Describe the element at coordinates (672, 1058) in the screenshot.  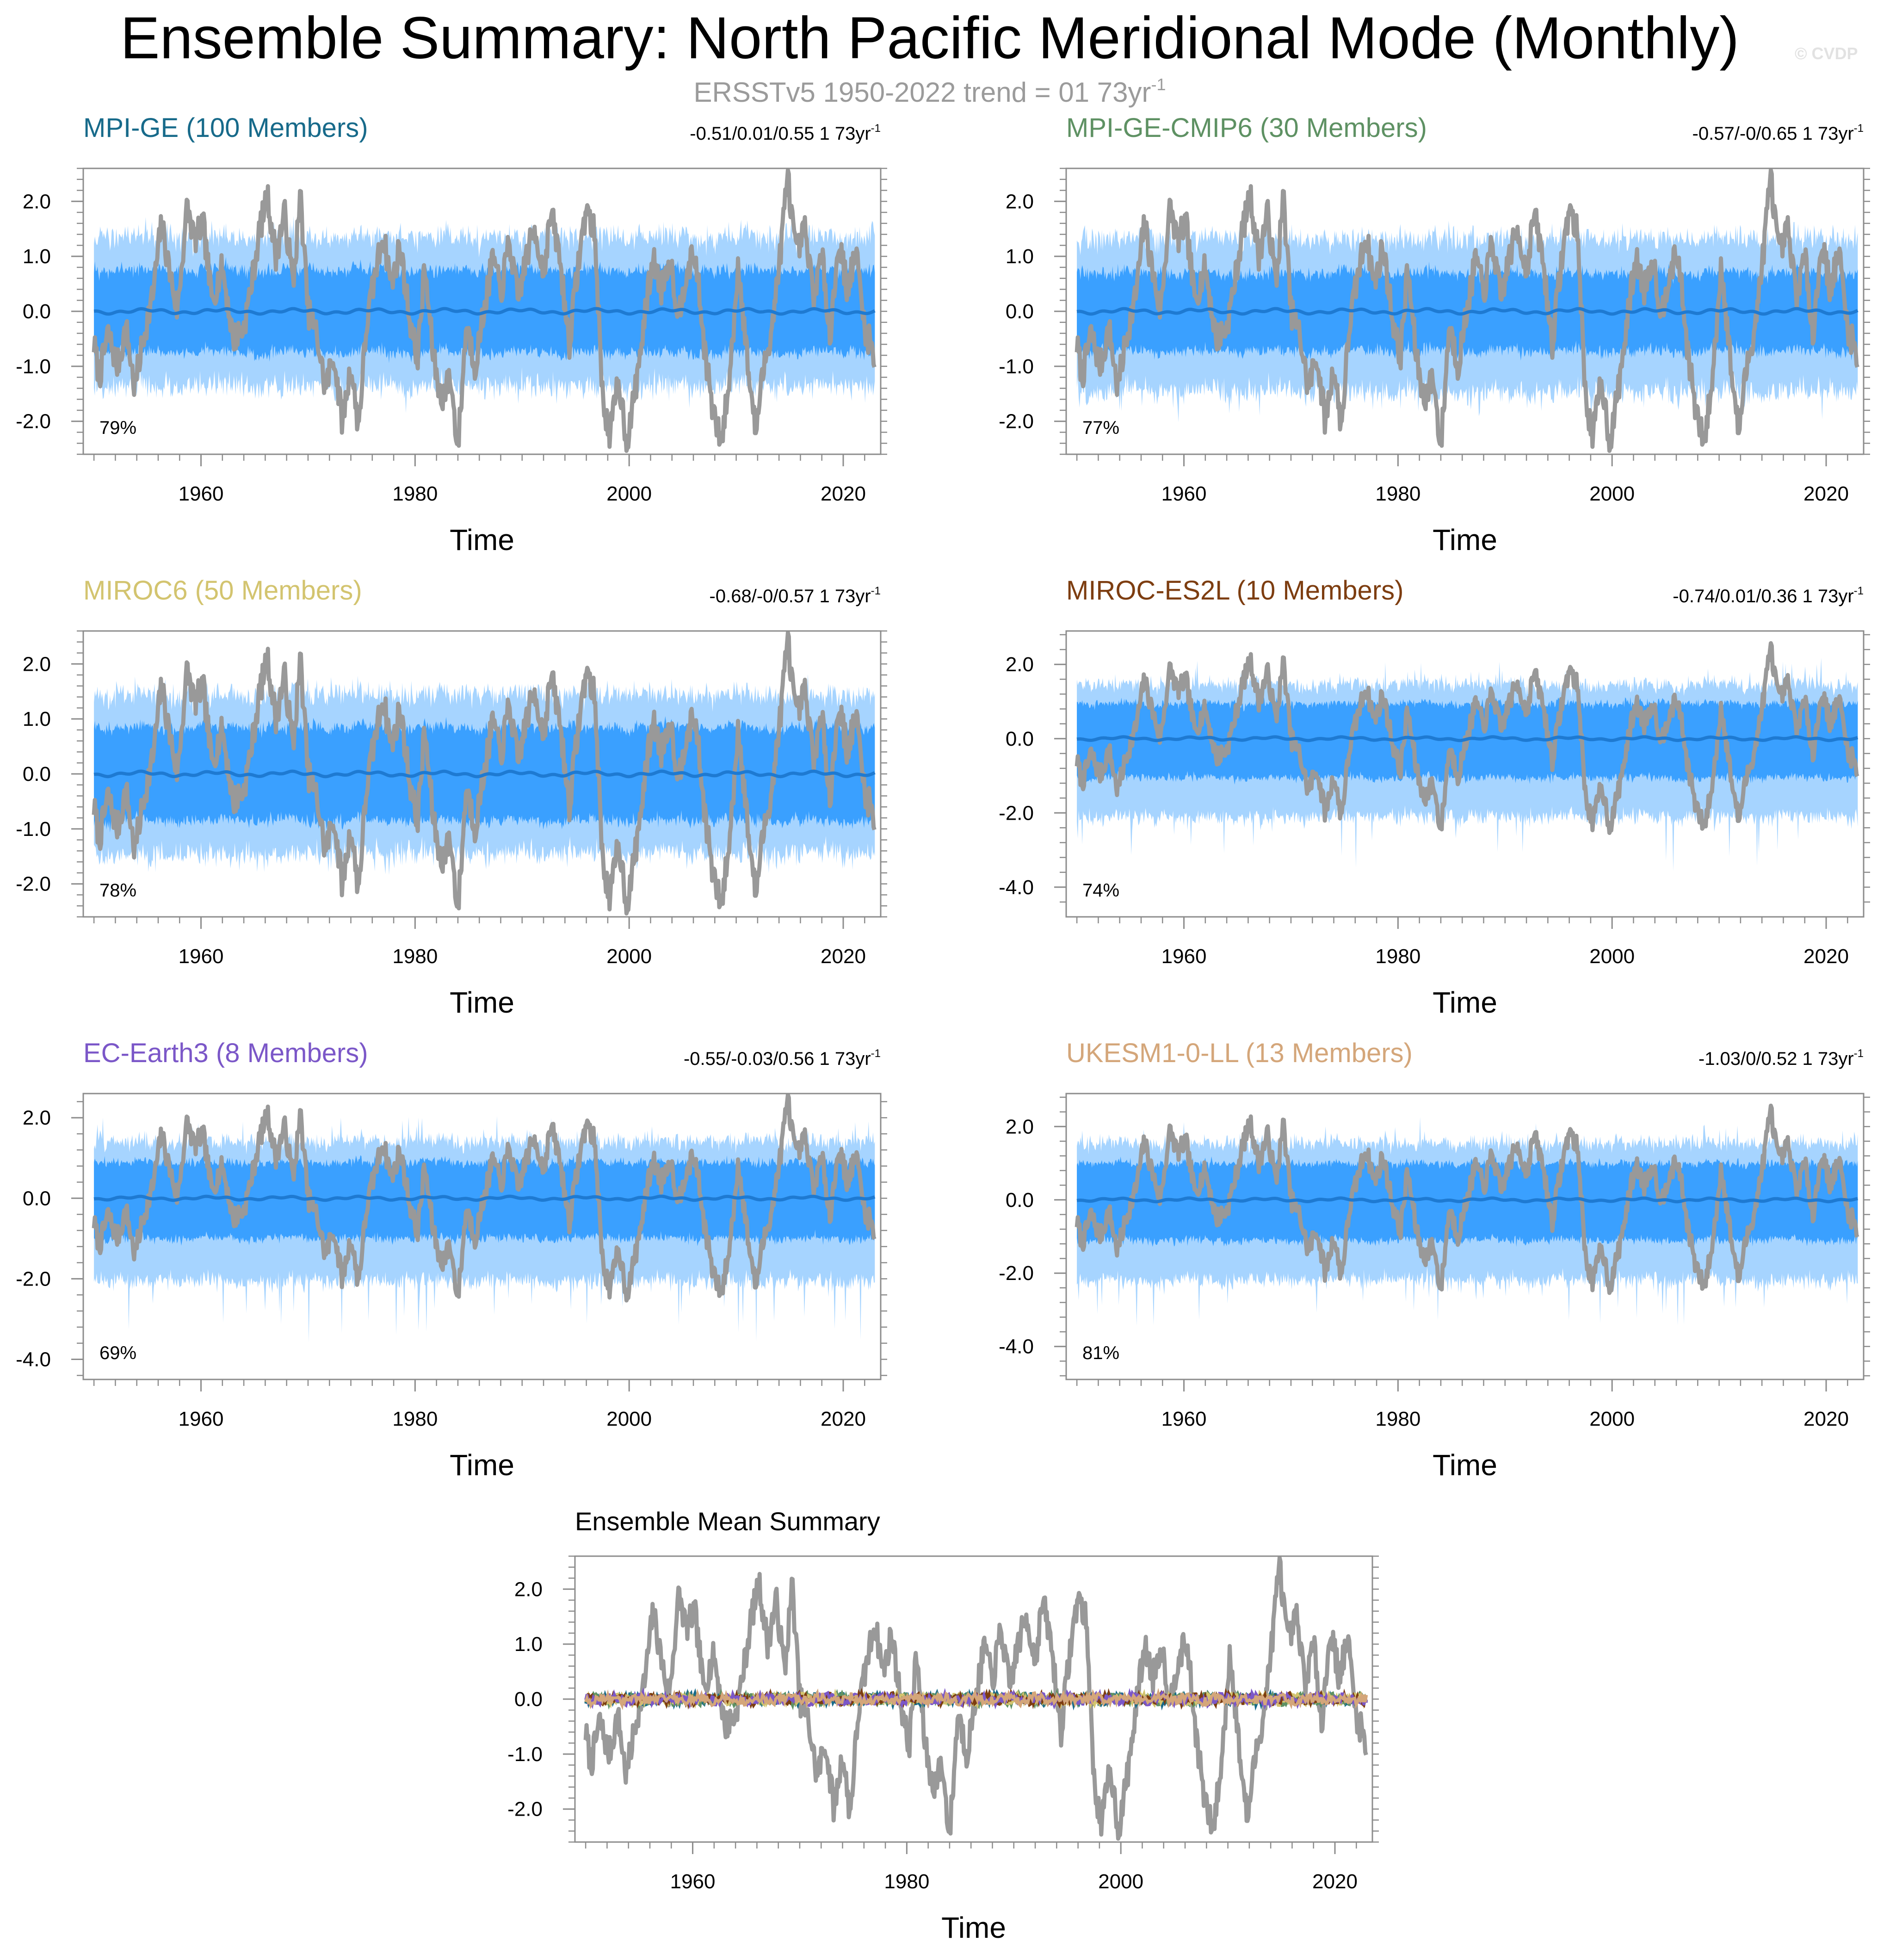
I see `panel-stats: -0.55/-0.03/0.56 1 73yr-1` at that location.